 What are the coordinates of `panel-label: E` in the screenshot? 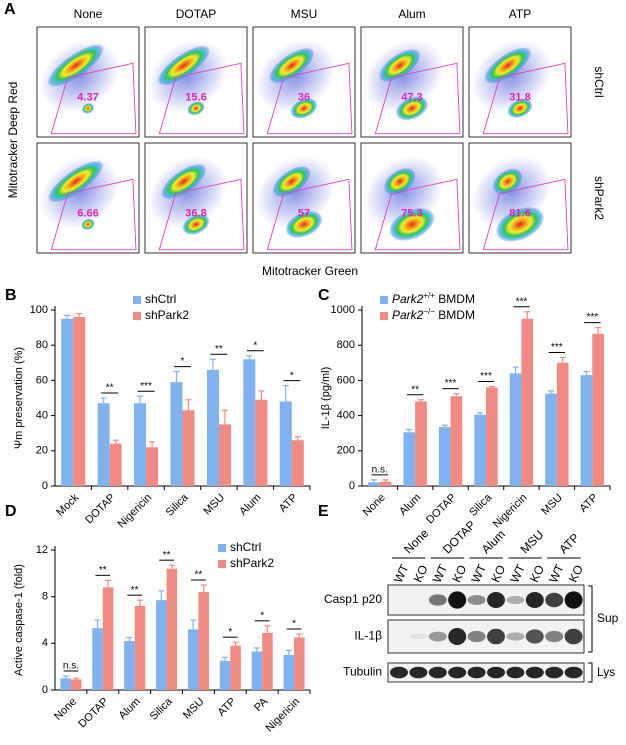 It's located at (323, 511).